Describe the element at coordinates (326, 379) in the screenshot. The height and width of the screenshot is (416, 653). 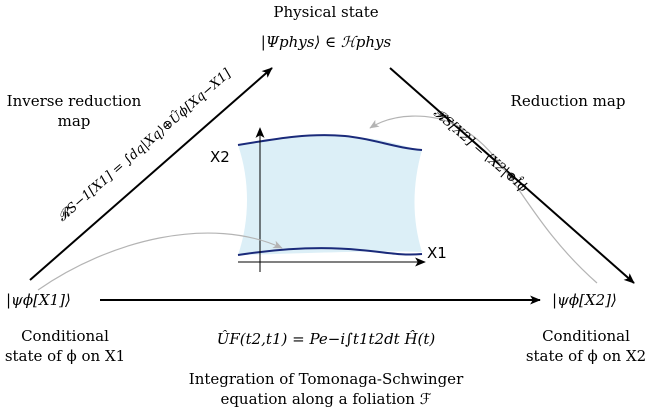
I see `bottom-caption-line1: Integration of Tomonaga-Schwinger` at that location.